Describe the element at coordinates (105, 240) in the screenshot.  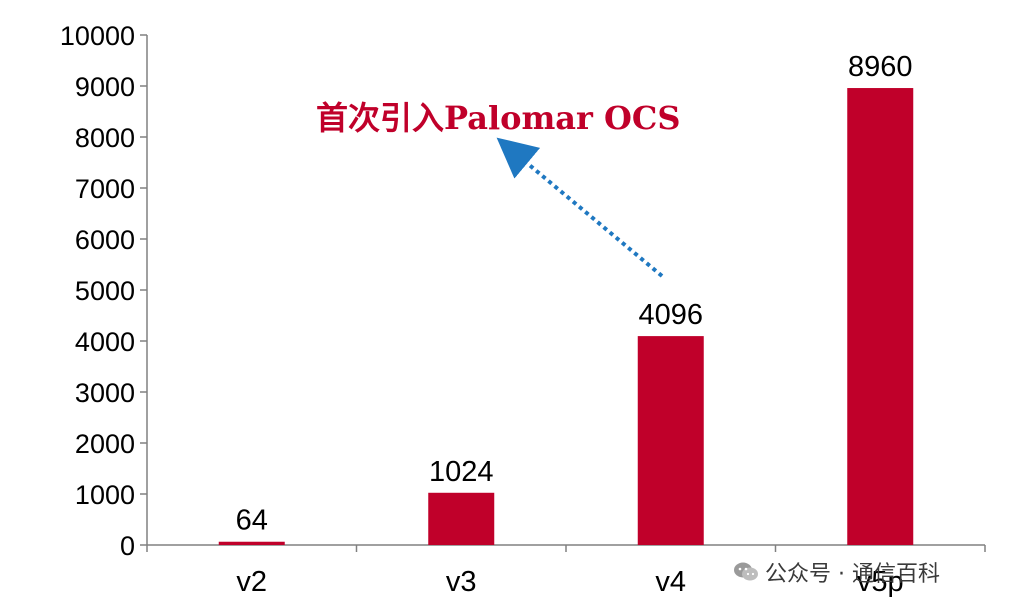
I see `y-tick-label: 6000` at that location.